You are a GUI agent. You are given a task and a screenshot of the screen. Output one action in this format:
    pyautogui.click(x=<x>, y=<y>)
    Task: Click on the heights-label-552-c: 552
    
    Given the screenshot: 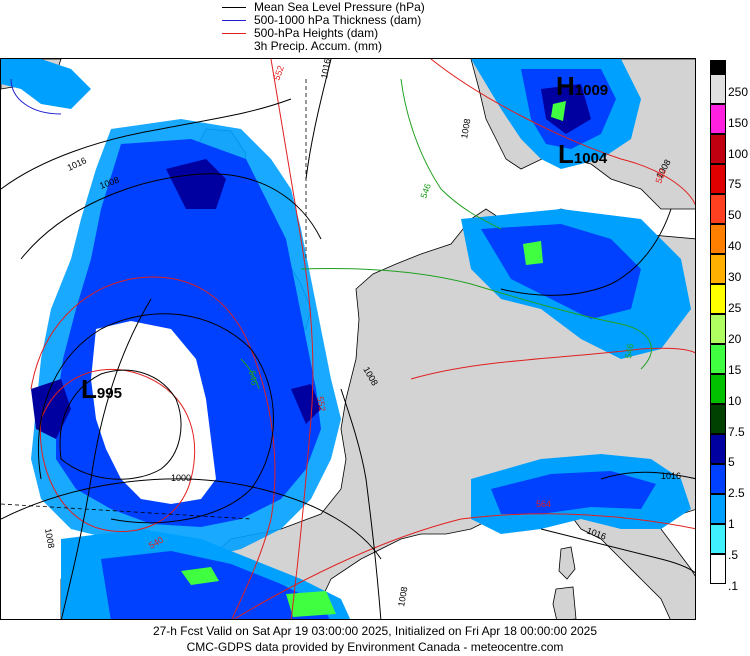 What is the action you would take?
    pyautogui.click(x=321, y=404)
    